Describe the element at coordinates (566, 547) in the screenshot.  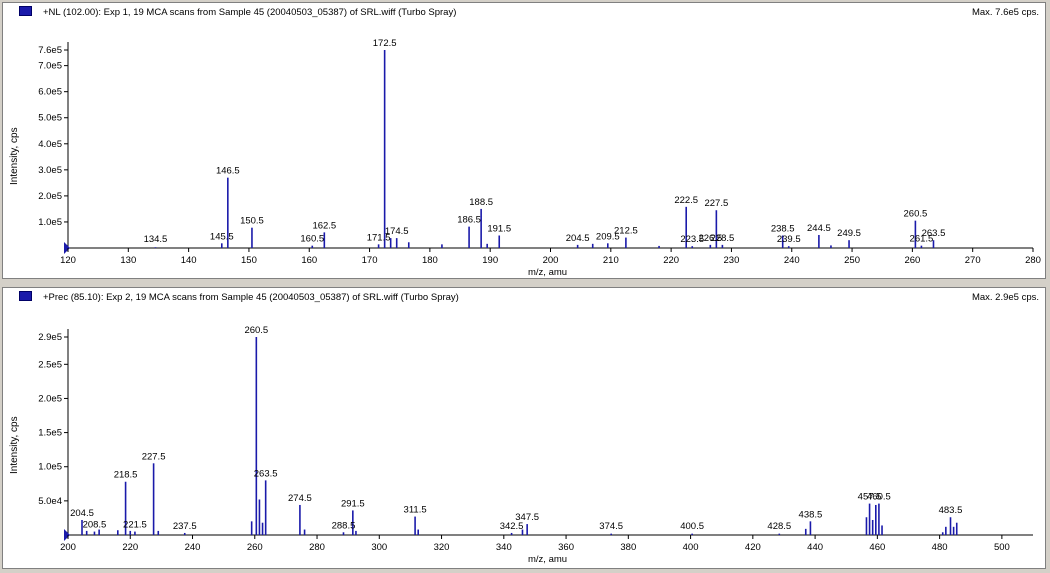
I see `x-tick-label: 360` at that location.